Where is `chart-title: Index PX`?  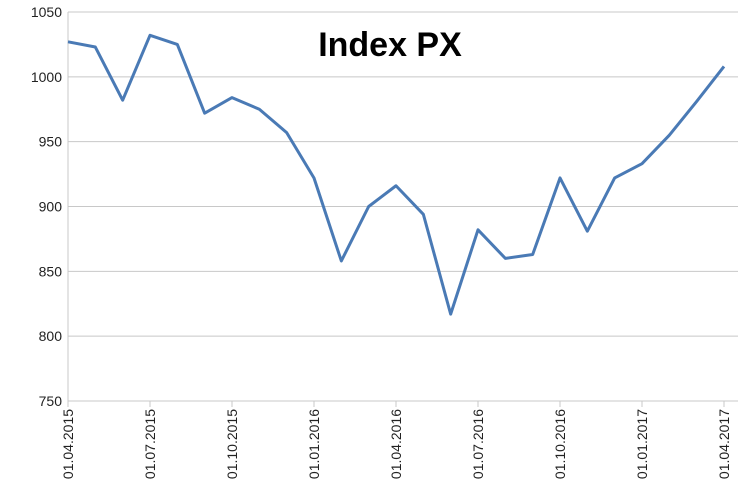 chart-title: Index PX is located at coordinates (390, 45).